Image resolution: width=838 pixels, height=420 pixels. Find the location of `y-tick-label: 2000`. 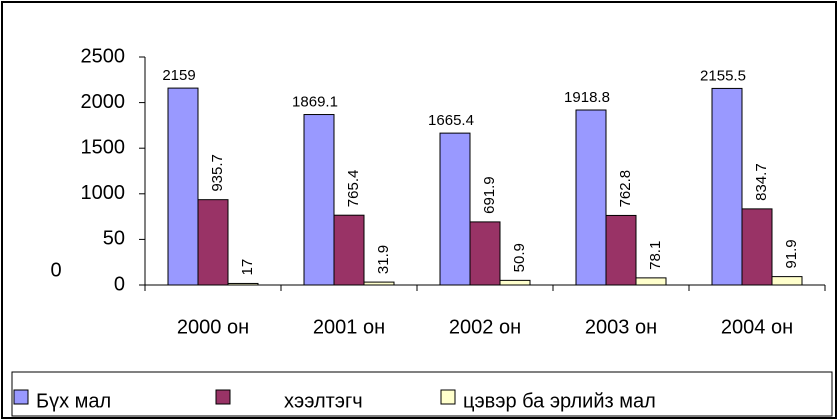

y-tick-label: 2000 is located at coordinates (103, 102).